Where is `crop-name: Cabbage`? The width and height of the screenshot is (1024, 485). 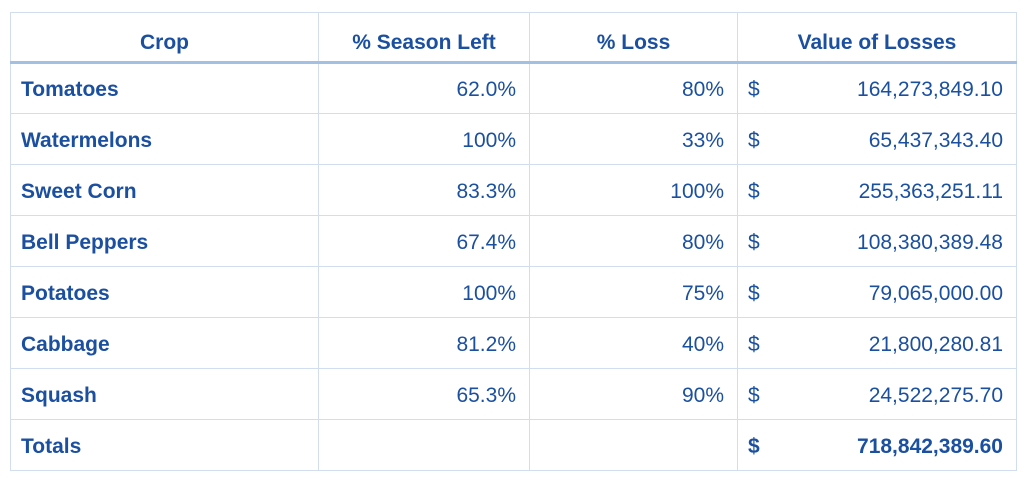 crop-name: Cabbage is located at coordinates (164, 343).